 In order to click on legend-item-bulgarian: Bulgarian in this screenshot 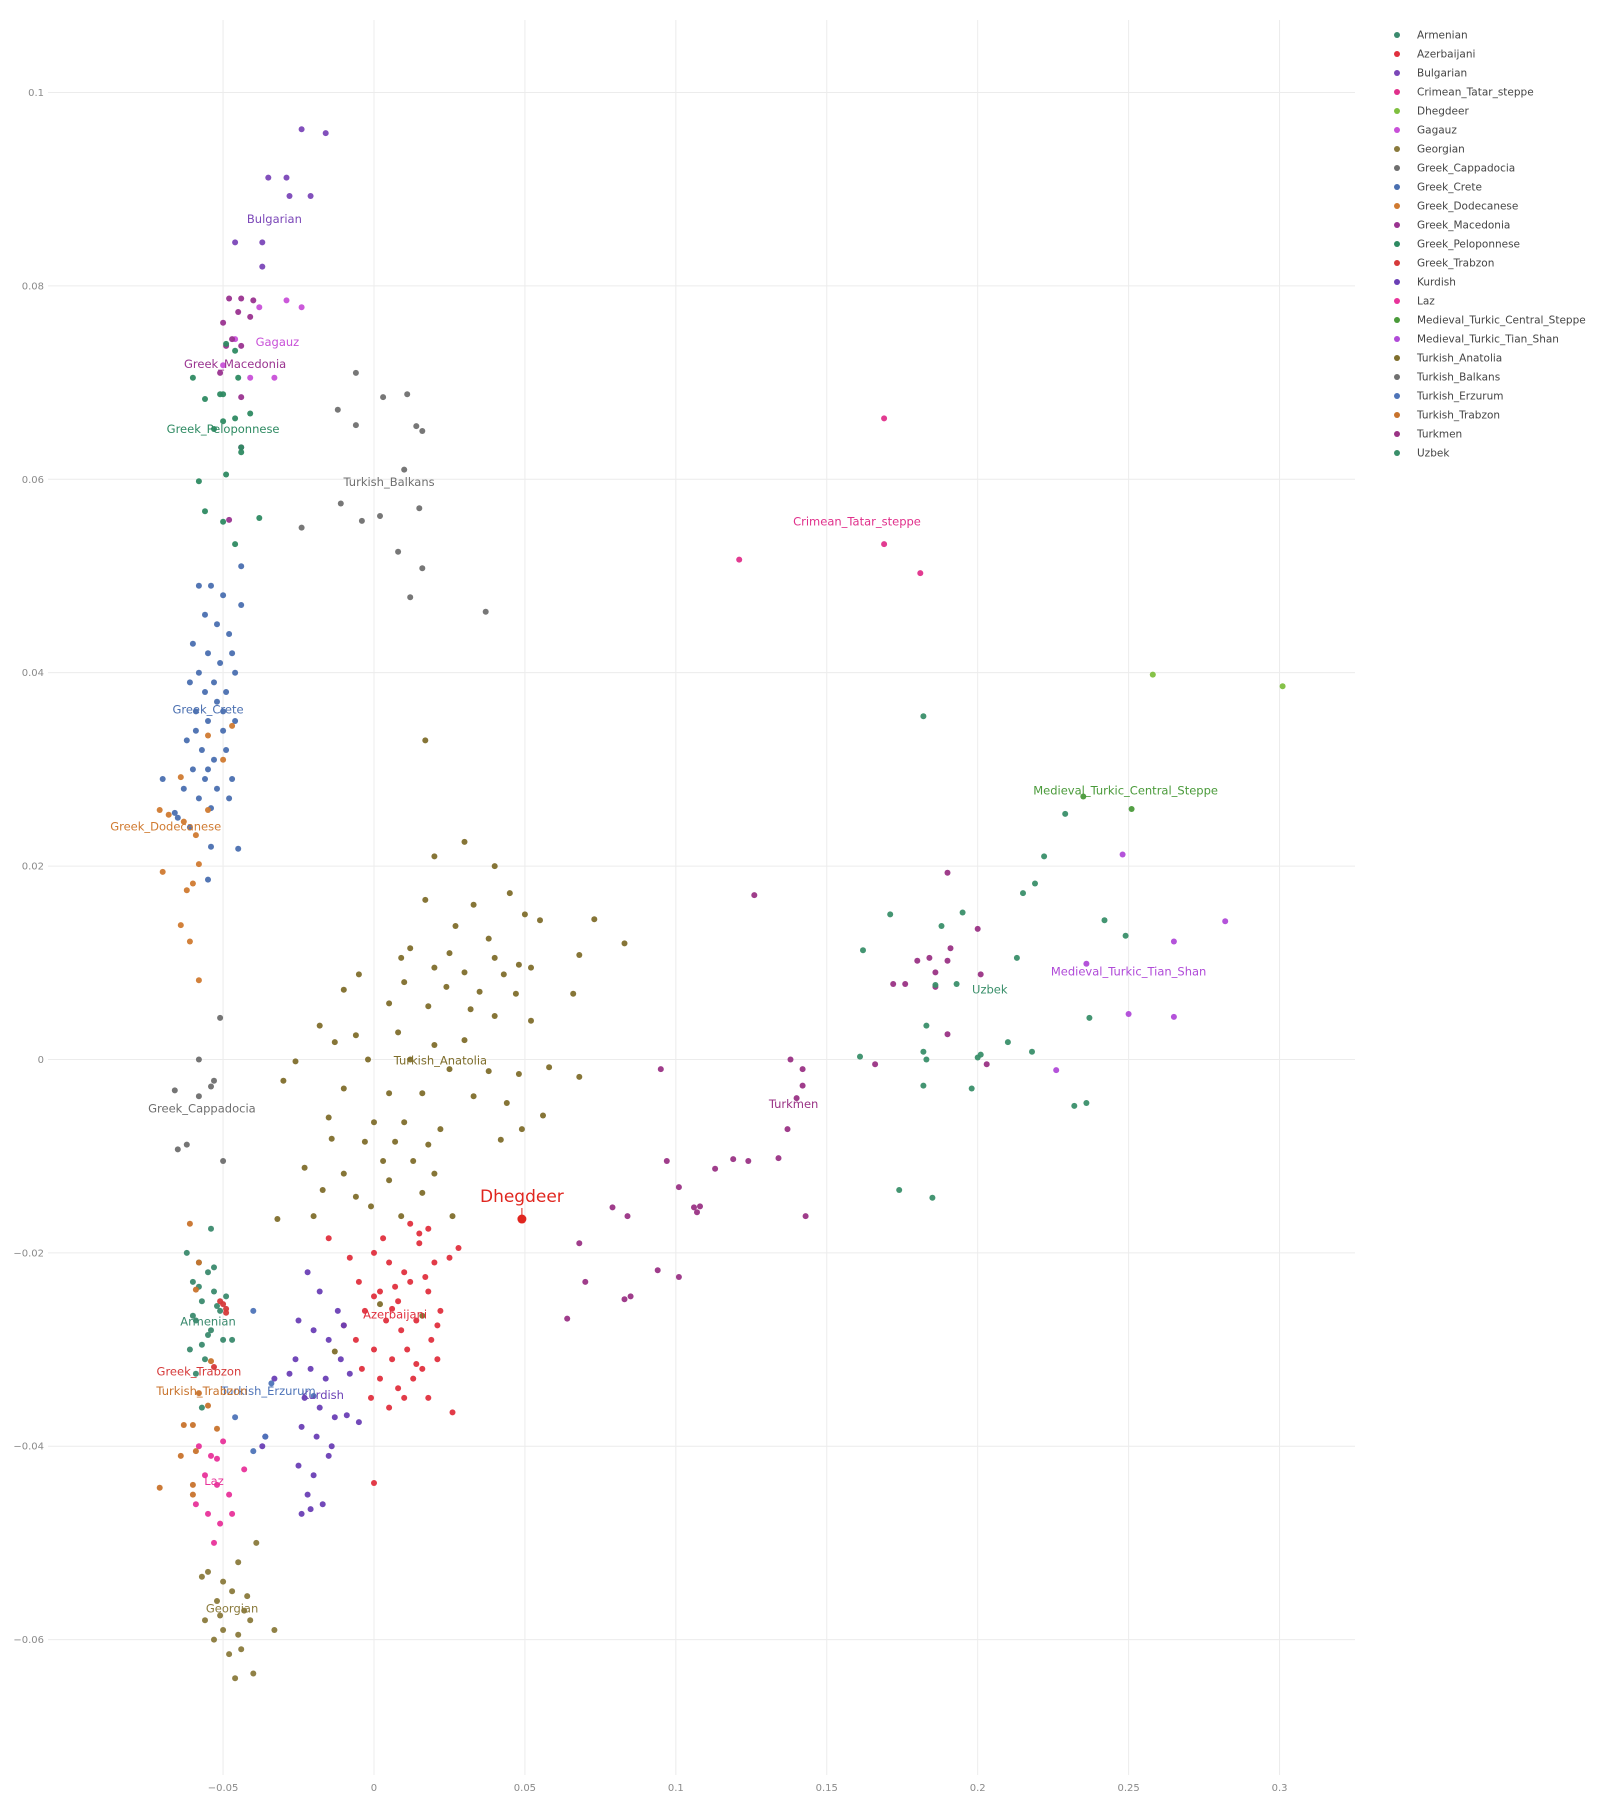, I will do `click(1430, 74)`.